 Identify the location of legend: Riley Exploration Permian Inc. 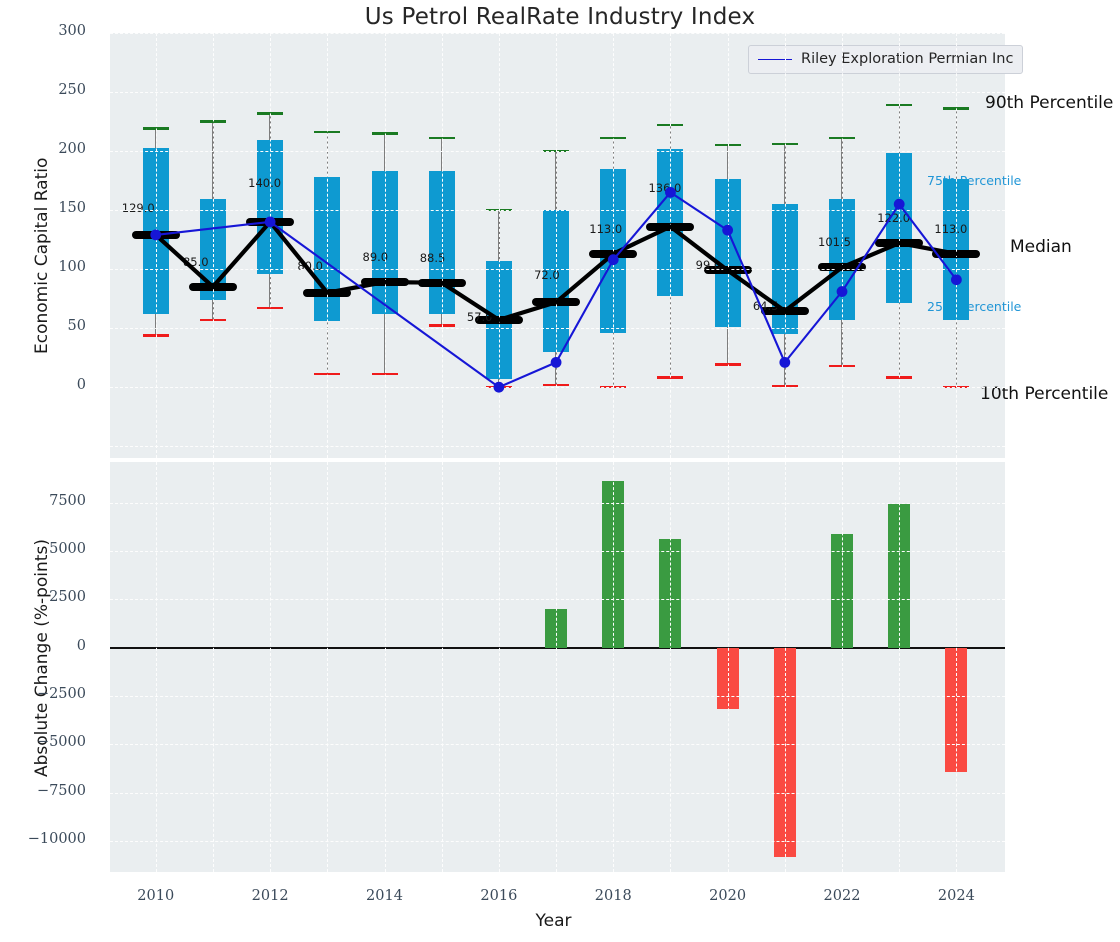
(886, 59).